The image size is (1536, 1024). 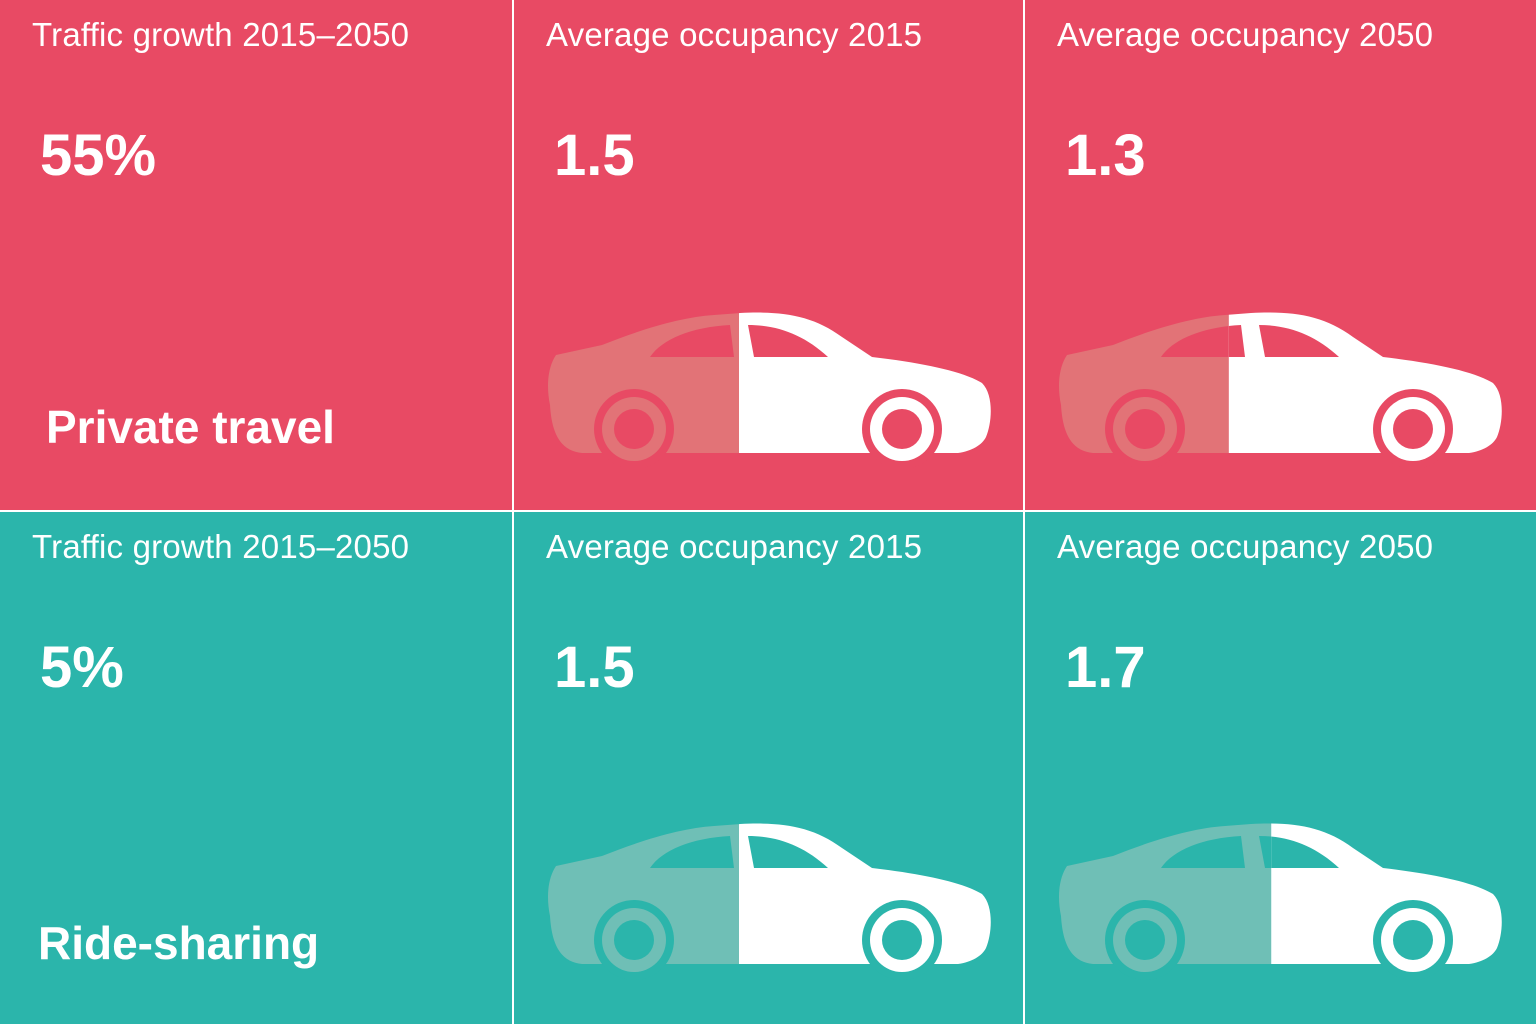 I want to click on private-growth-label: Traffic growth 2015–2050, so click(x=221, y=34).